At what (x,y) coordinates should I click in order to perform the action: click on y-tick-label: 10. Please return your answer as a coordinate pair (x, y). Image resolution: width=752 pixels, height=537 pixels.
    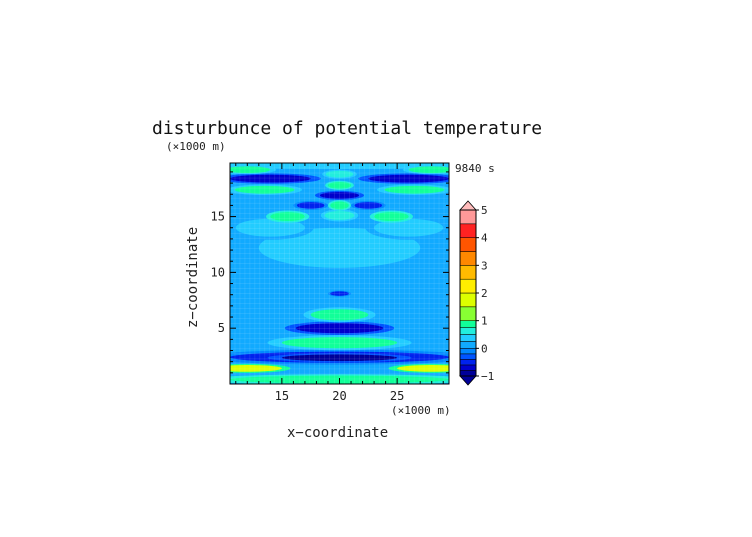
    Looking at the image, I should click on (218, 272).